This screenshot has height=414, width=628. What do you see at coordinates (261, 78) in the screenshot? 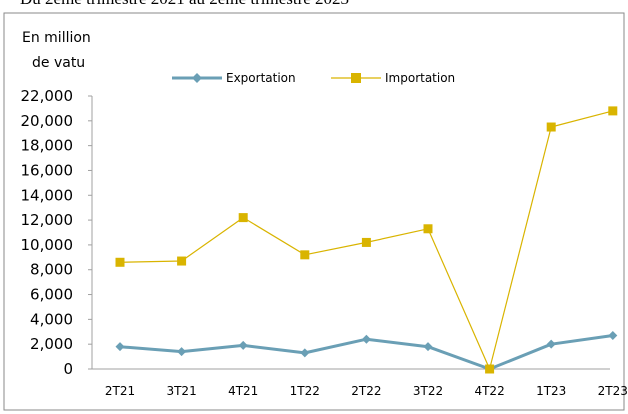
I see `legend-label-exportation: Exportation` at bounding box center [261, 78].